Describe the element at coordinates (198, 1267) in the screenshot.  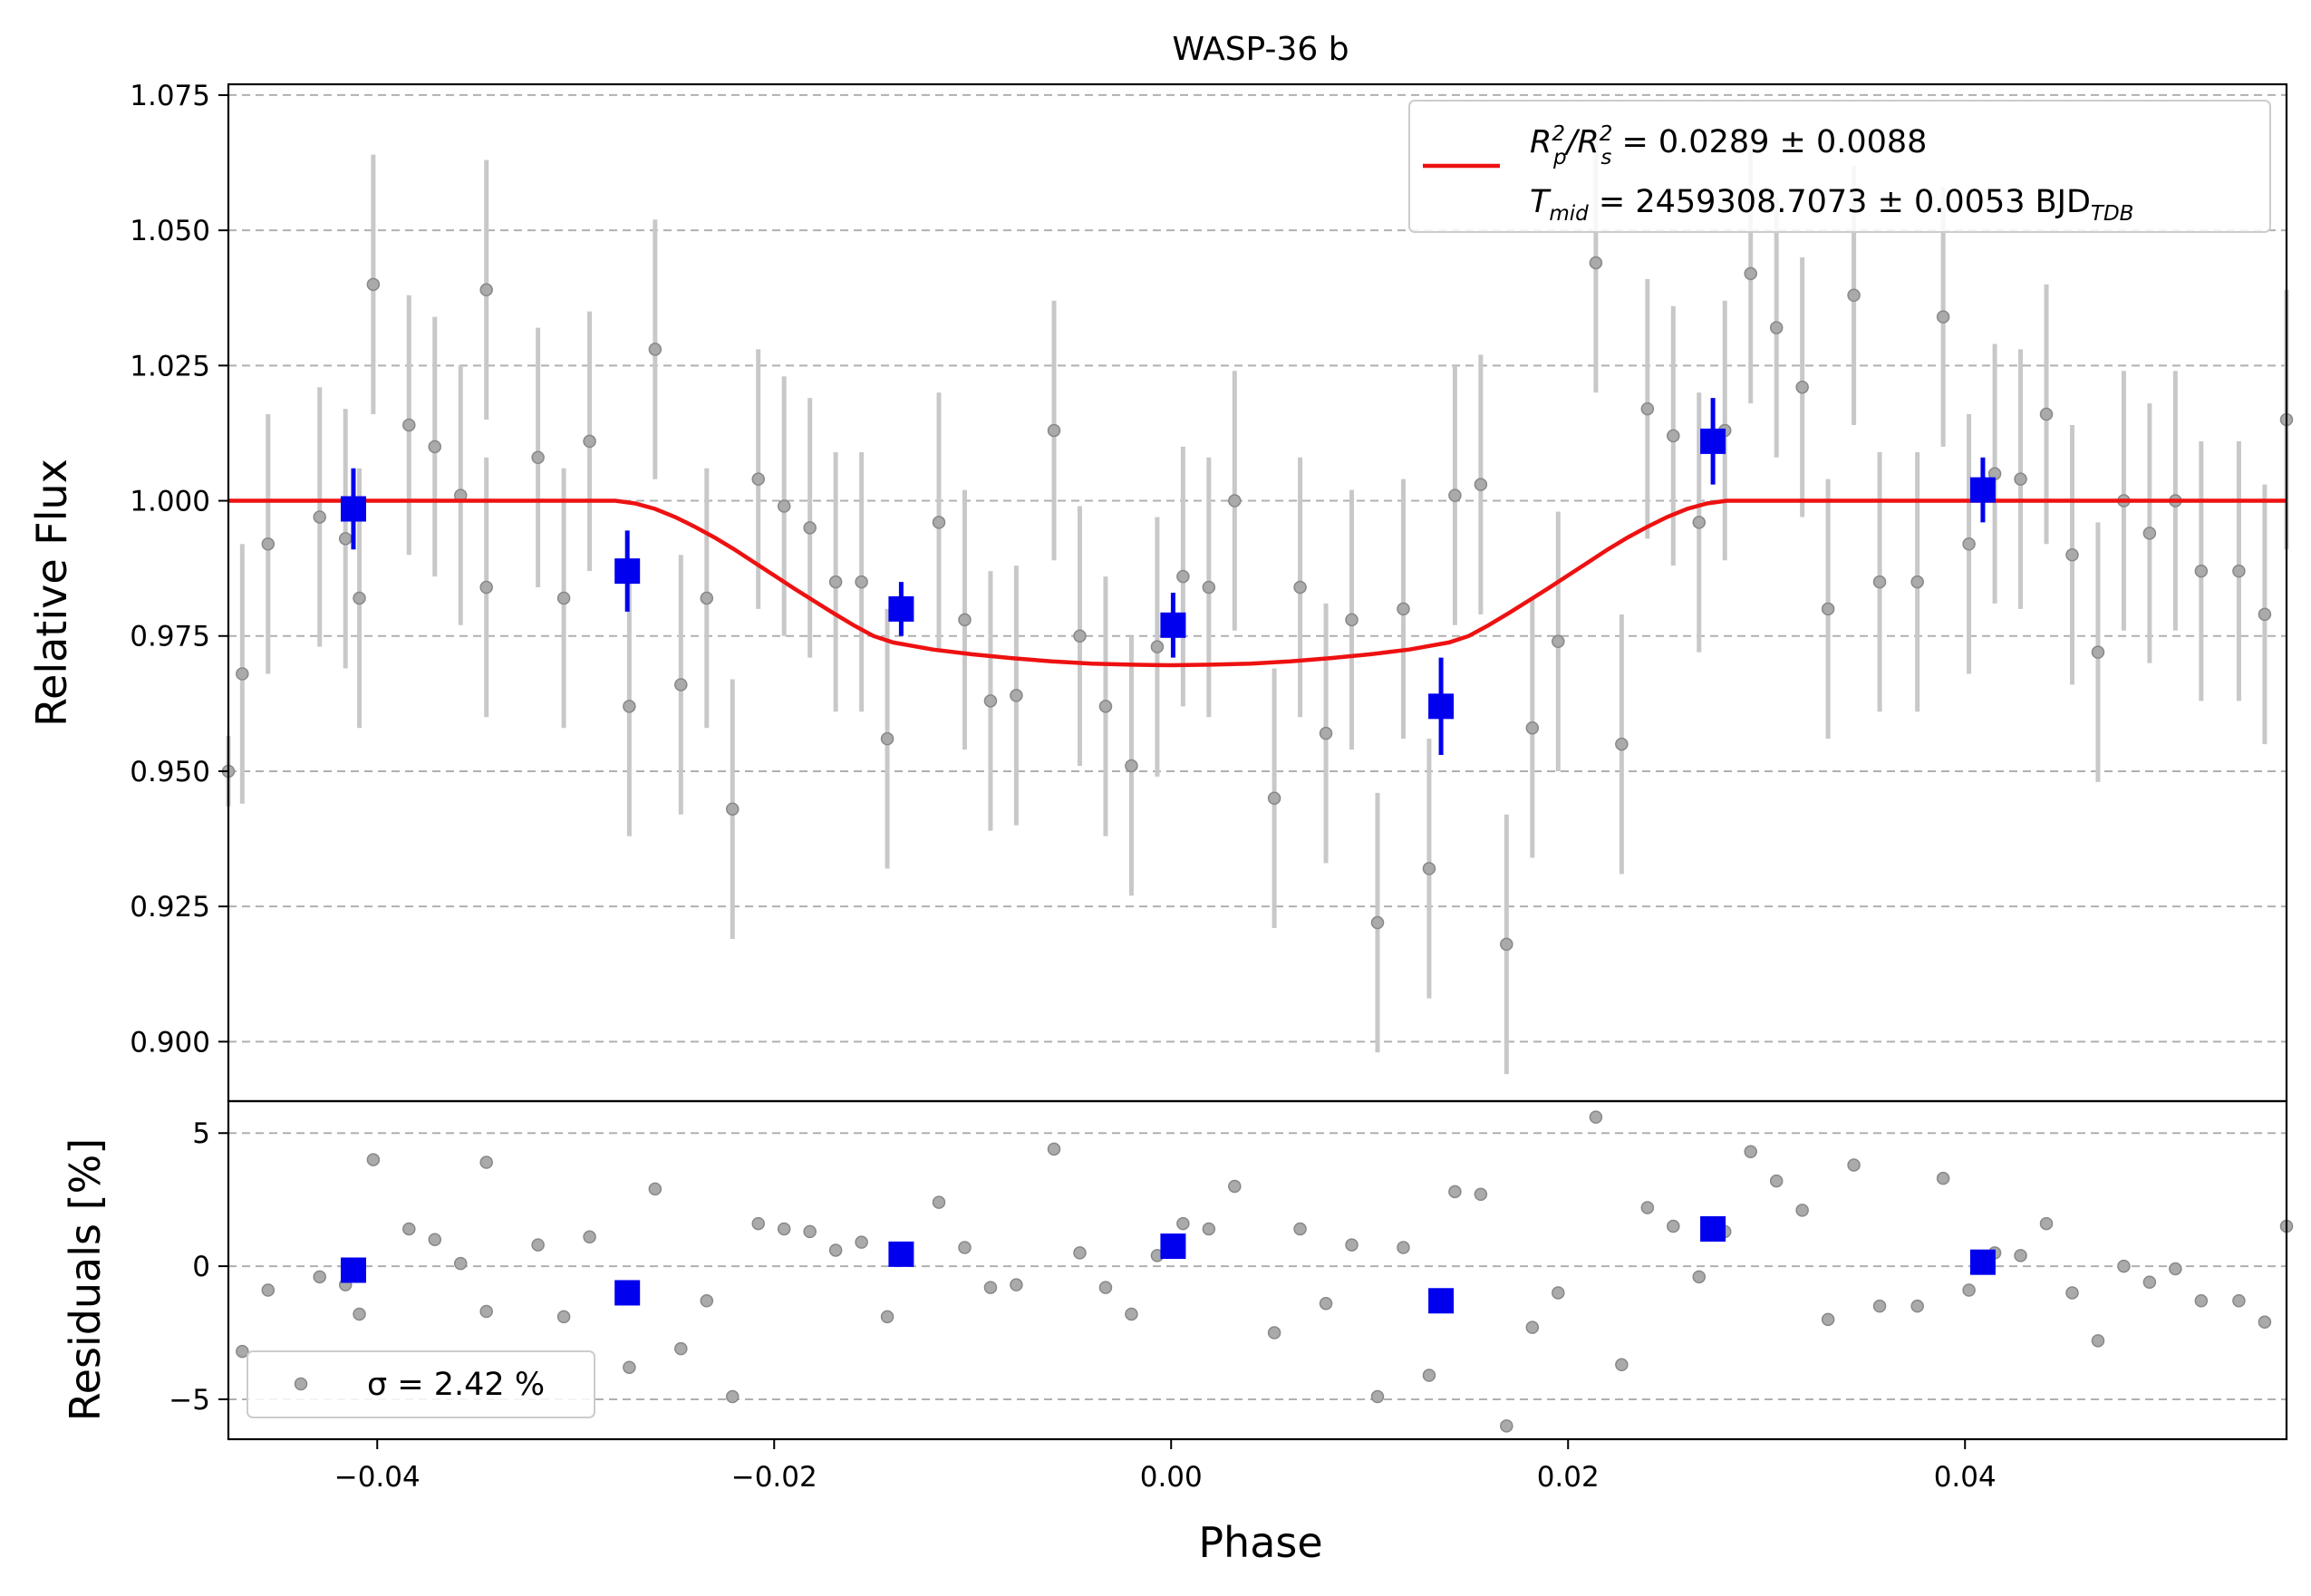
I see `residuals-y-ticks: −5 0 5` at that location.